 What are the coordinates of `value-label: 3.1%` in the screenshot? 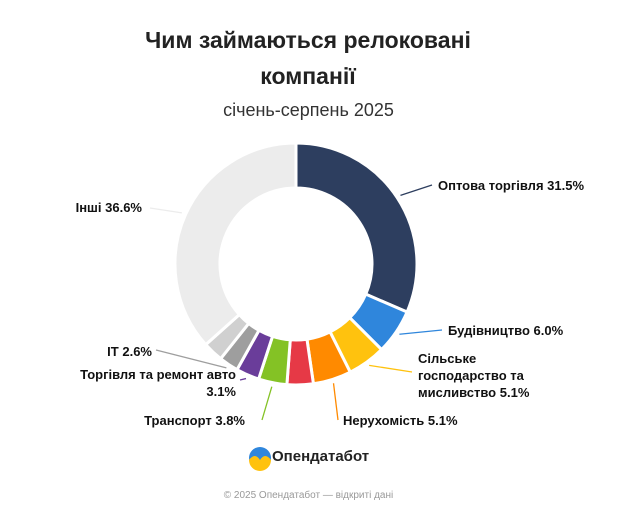 It's located at (221, 391).